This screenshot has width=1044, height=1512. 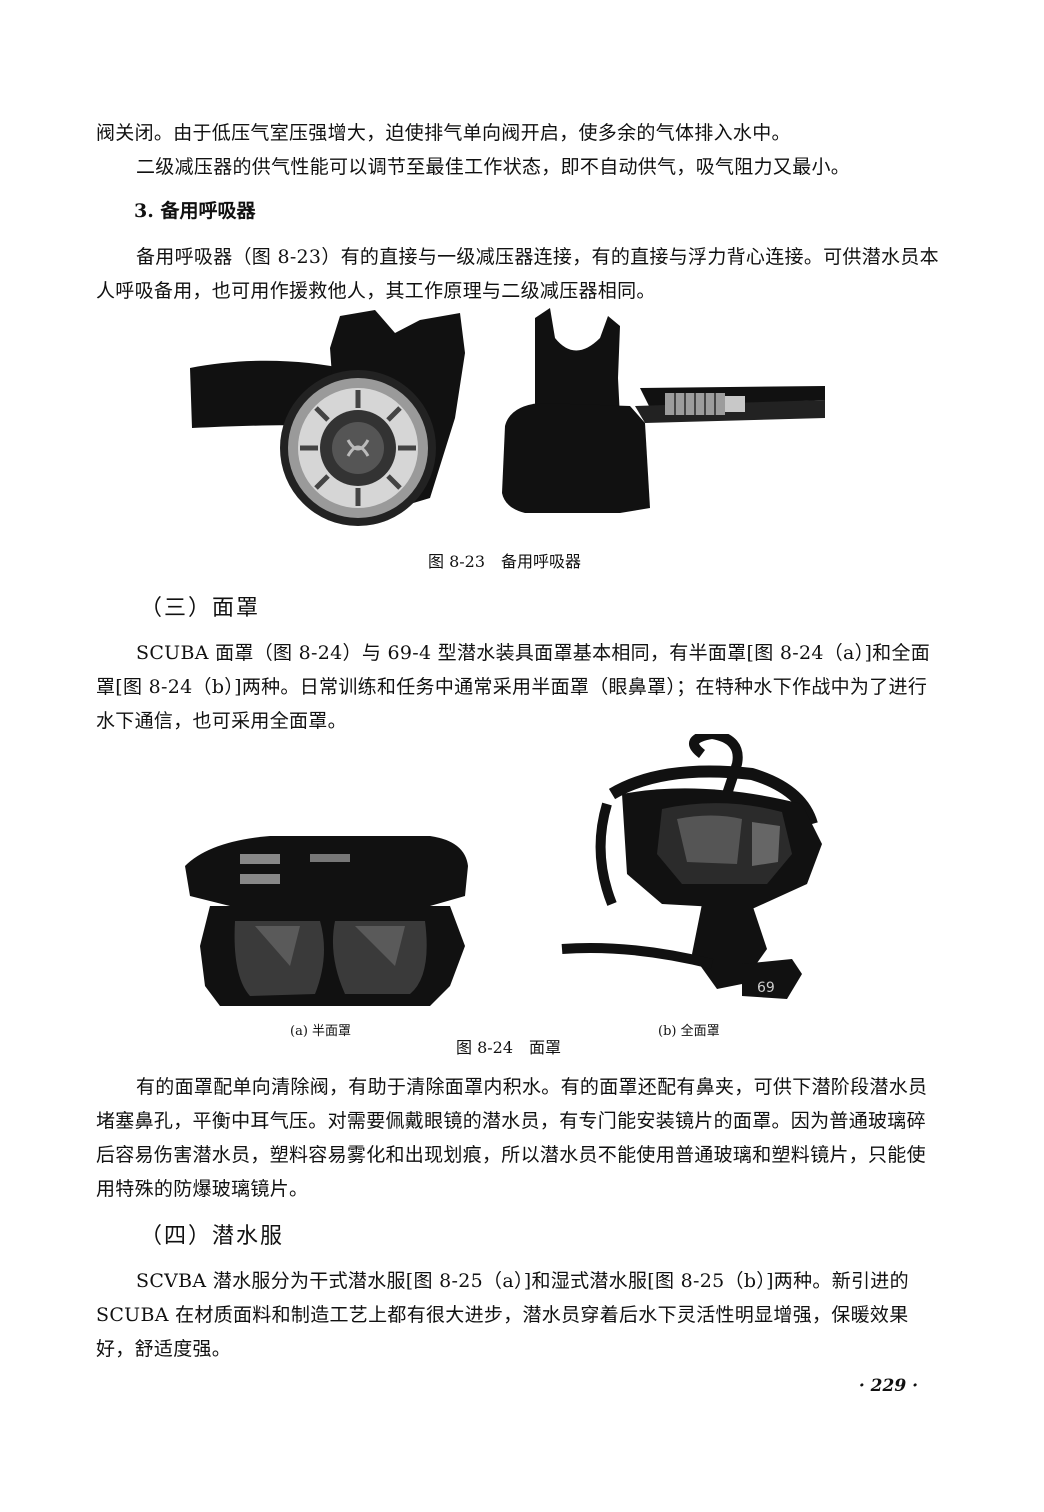 I want to click on section-heading-diving-suit: （四）潜水服, so click(x=212, y=1236).